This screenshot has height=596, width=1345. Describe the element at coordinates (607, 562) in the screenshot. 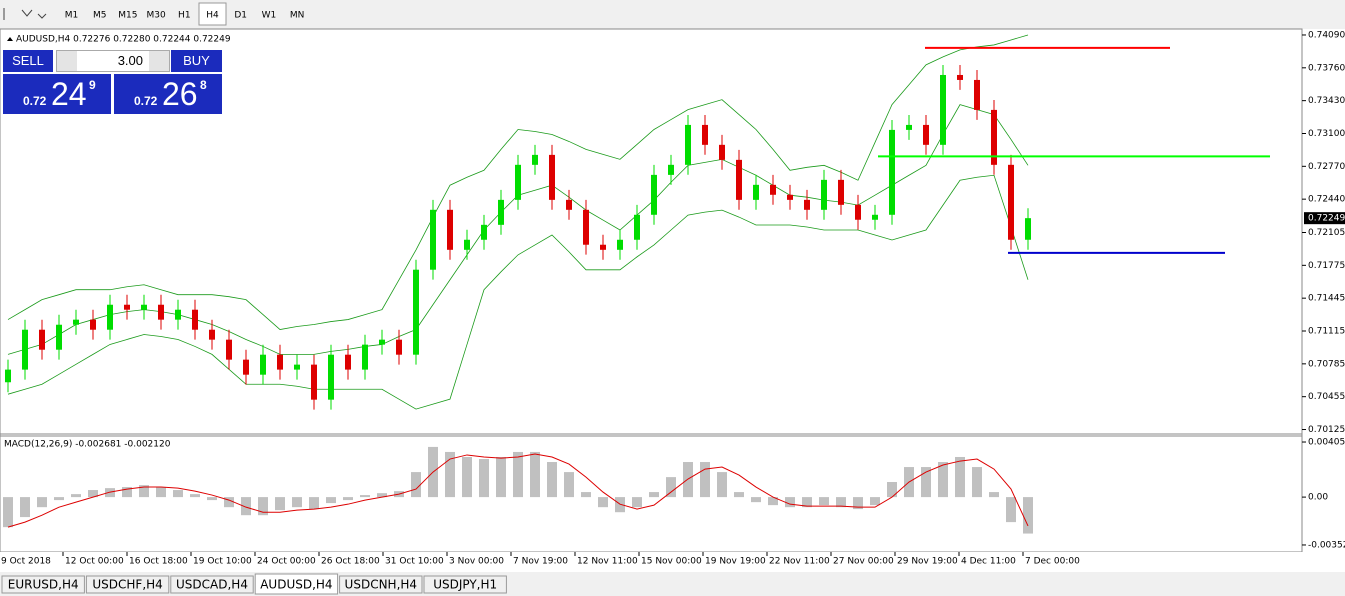

I see `x-tick-label: 12 Nov 11:00` at that location.